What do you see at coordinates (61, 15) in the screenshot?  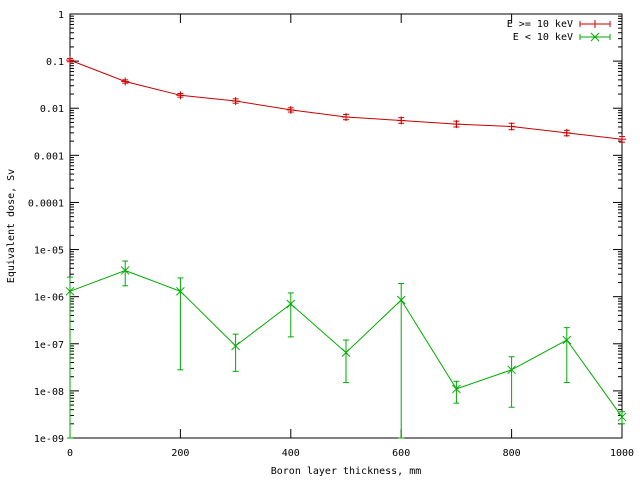 I see `y-tick-label: 1` at bounding box center [61, 15].